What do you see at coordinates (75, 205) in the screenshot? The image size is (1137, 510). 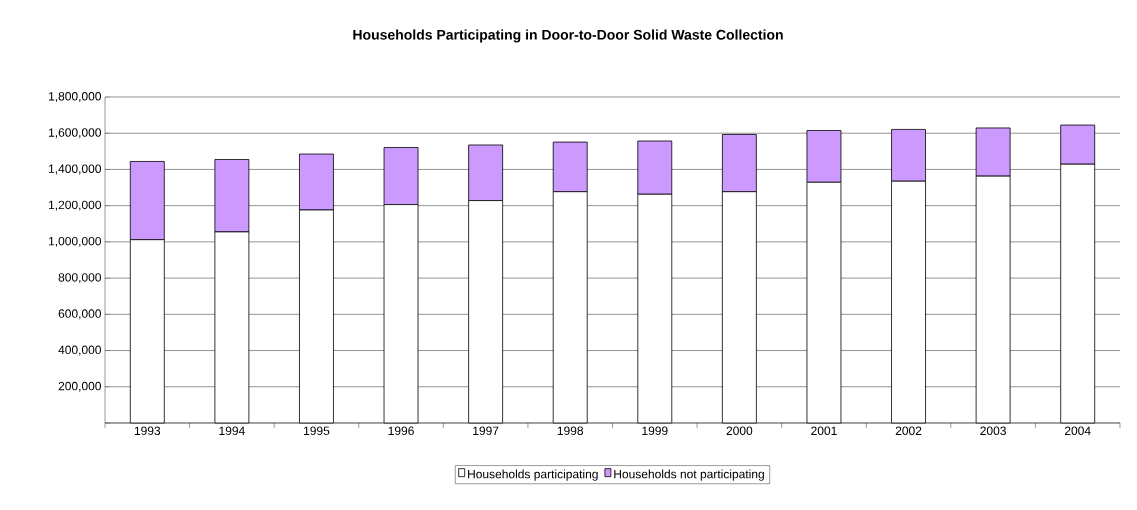 I see `y-tick-label: 1,200,000` at bounding box center [75, 205].